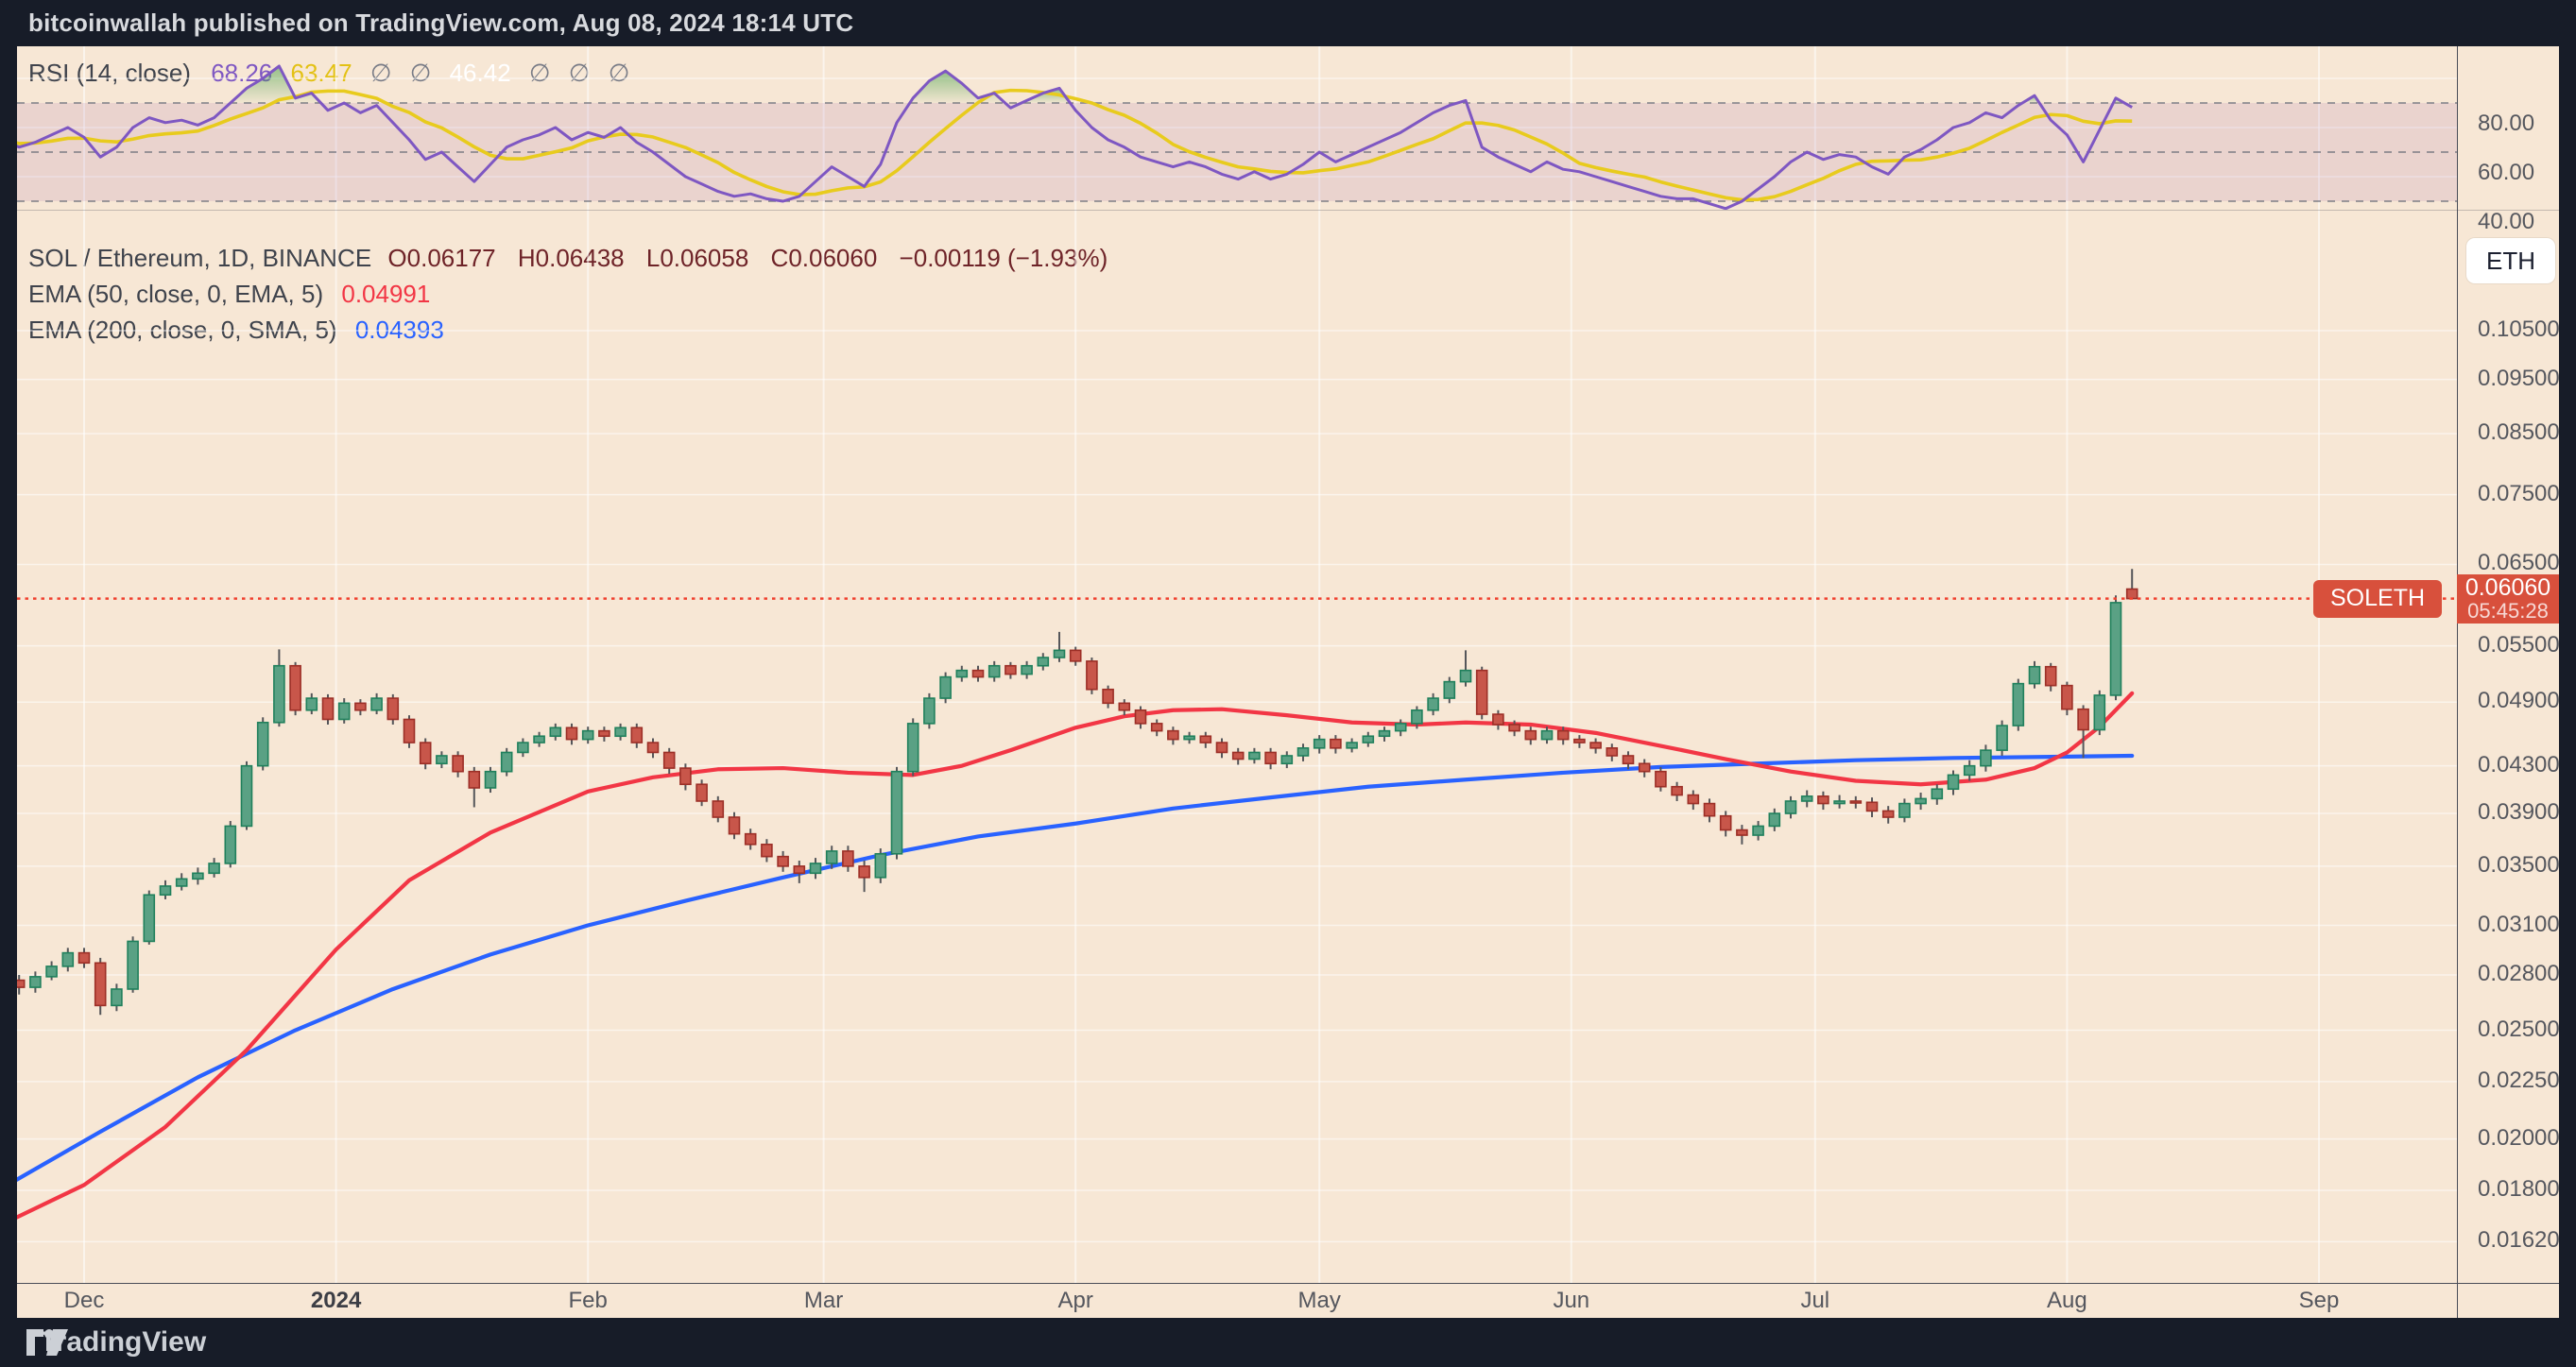  What do you see at coordinates (2519, 1137) in the screenshot?
I see `price-tick-label: 0.02000` at bounding box center [2519, 1137].